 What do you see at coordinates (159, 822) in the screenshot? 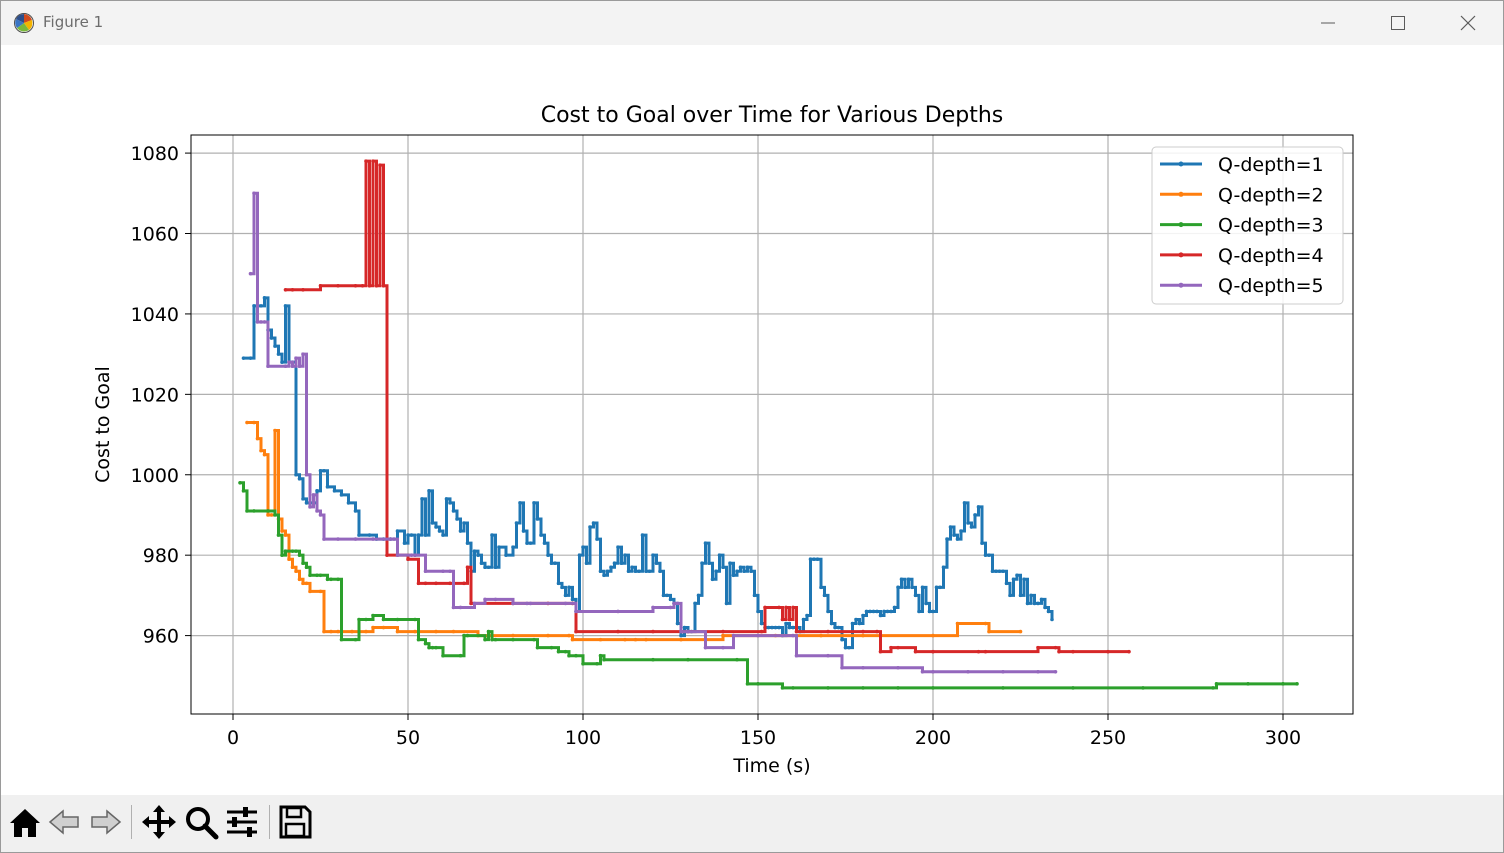
I see `pan-button` at bounding box center [159, 822].